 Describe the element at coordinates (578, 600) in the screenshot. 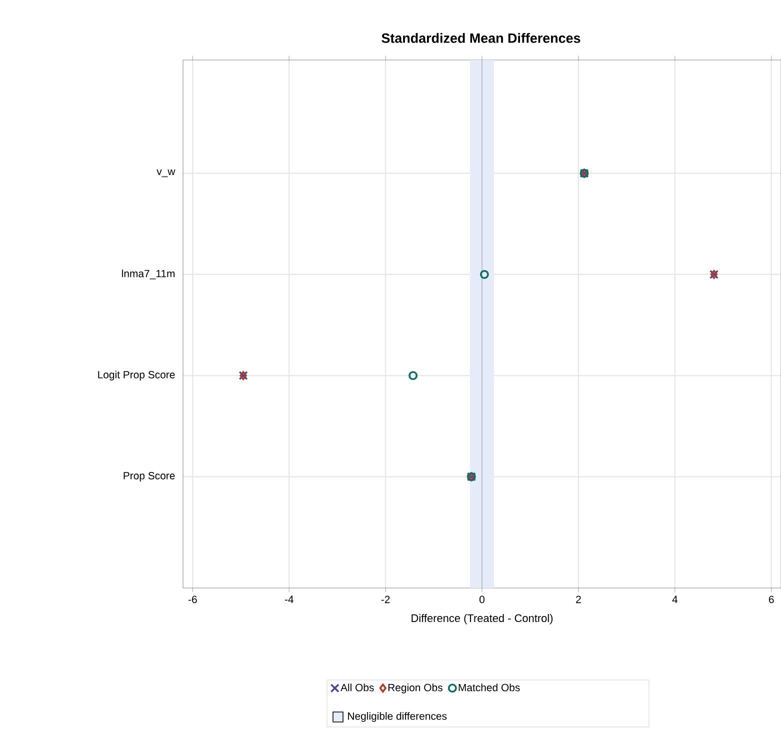

I see `x-tick-label: 2` at that location.